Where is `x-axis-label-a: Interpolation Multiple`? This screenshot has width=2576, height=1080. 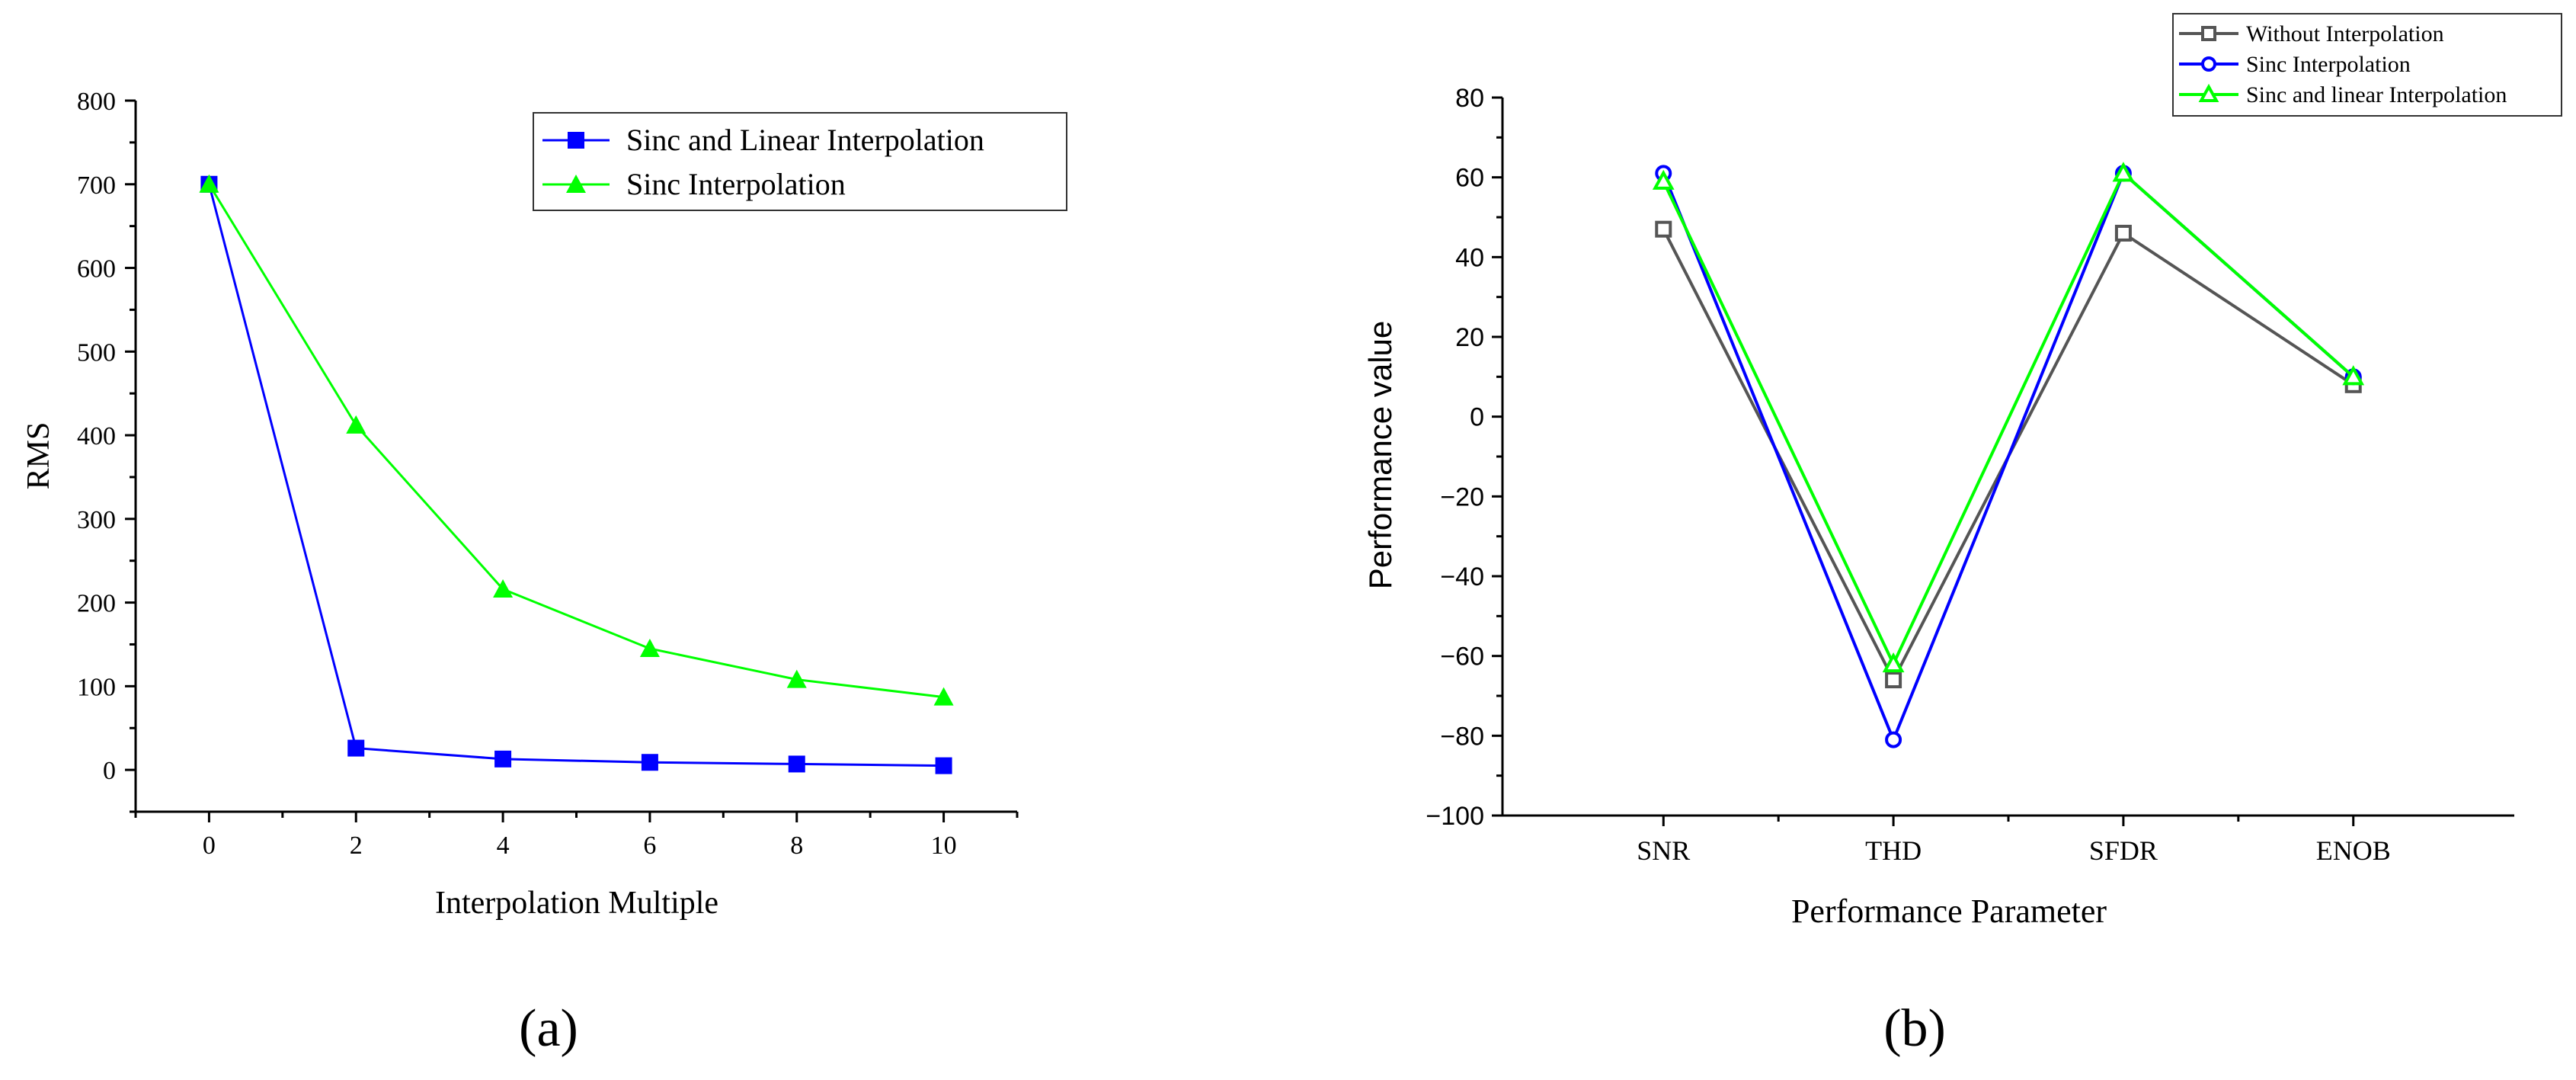 x-axis-label-a: Interpolation Multiple is located at coordinates (576, 904).